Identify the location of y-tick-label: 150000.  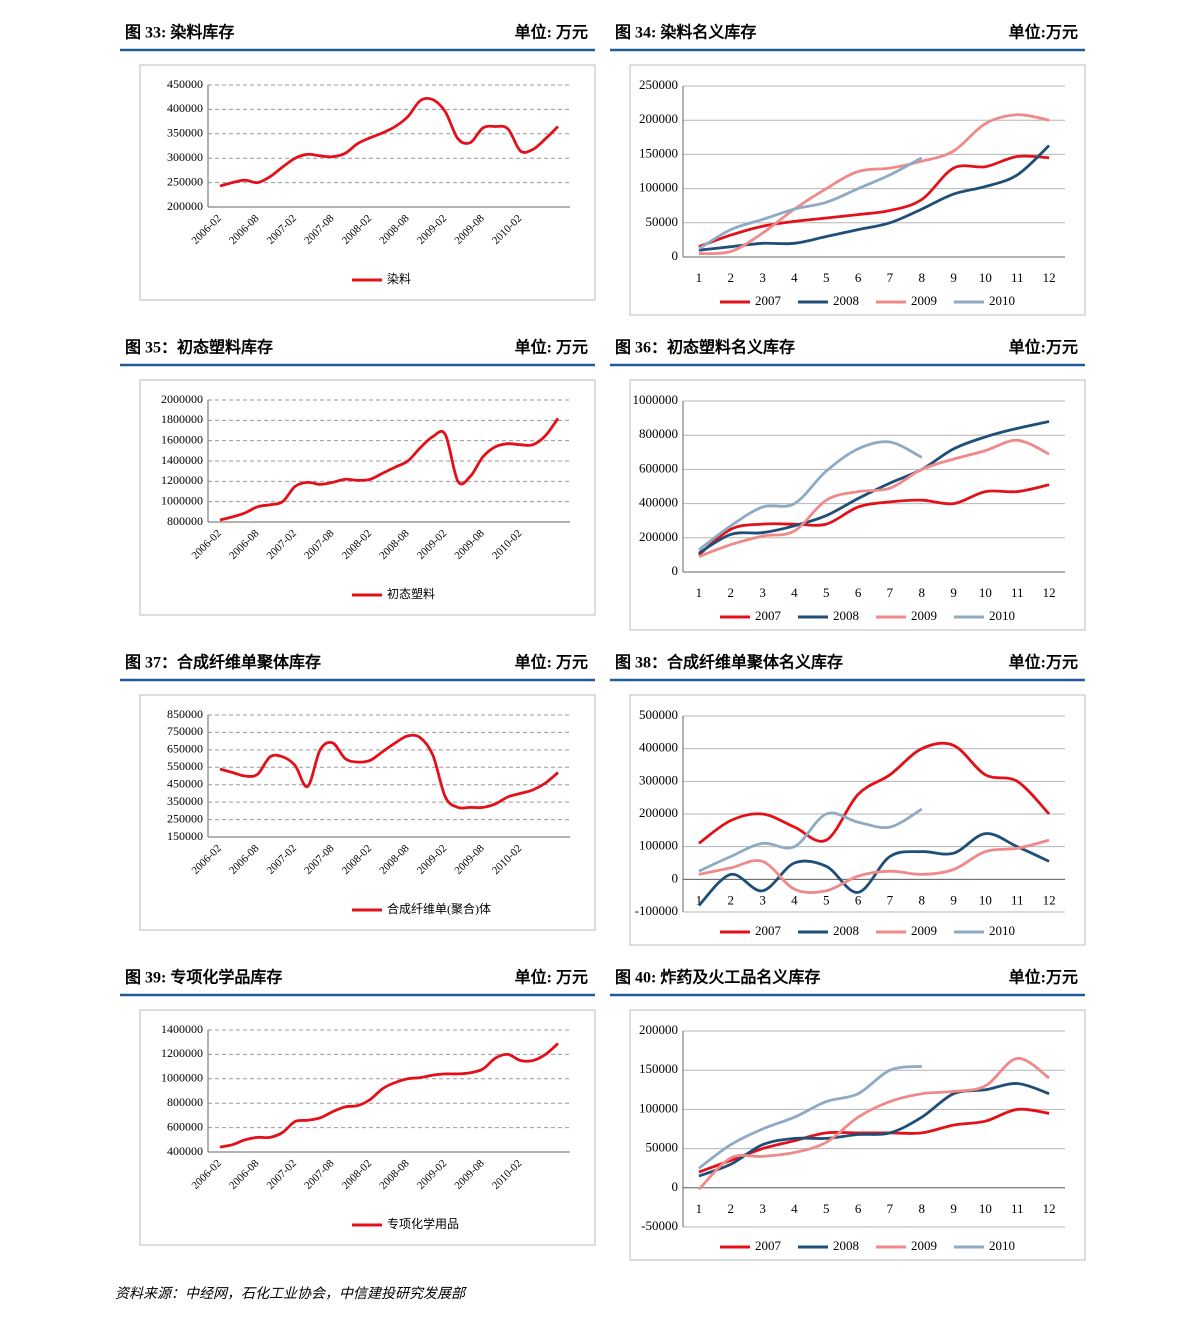
(658, 1068).